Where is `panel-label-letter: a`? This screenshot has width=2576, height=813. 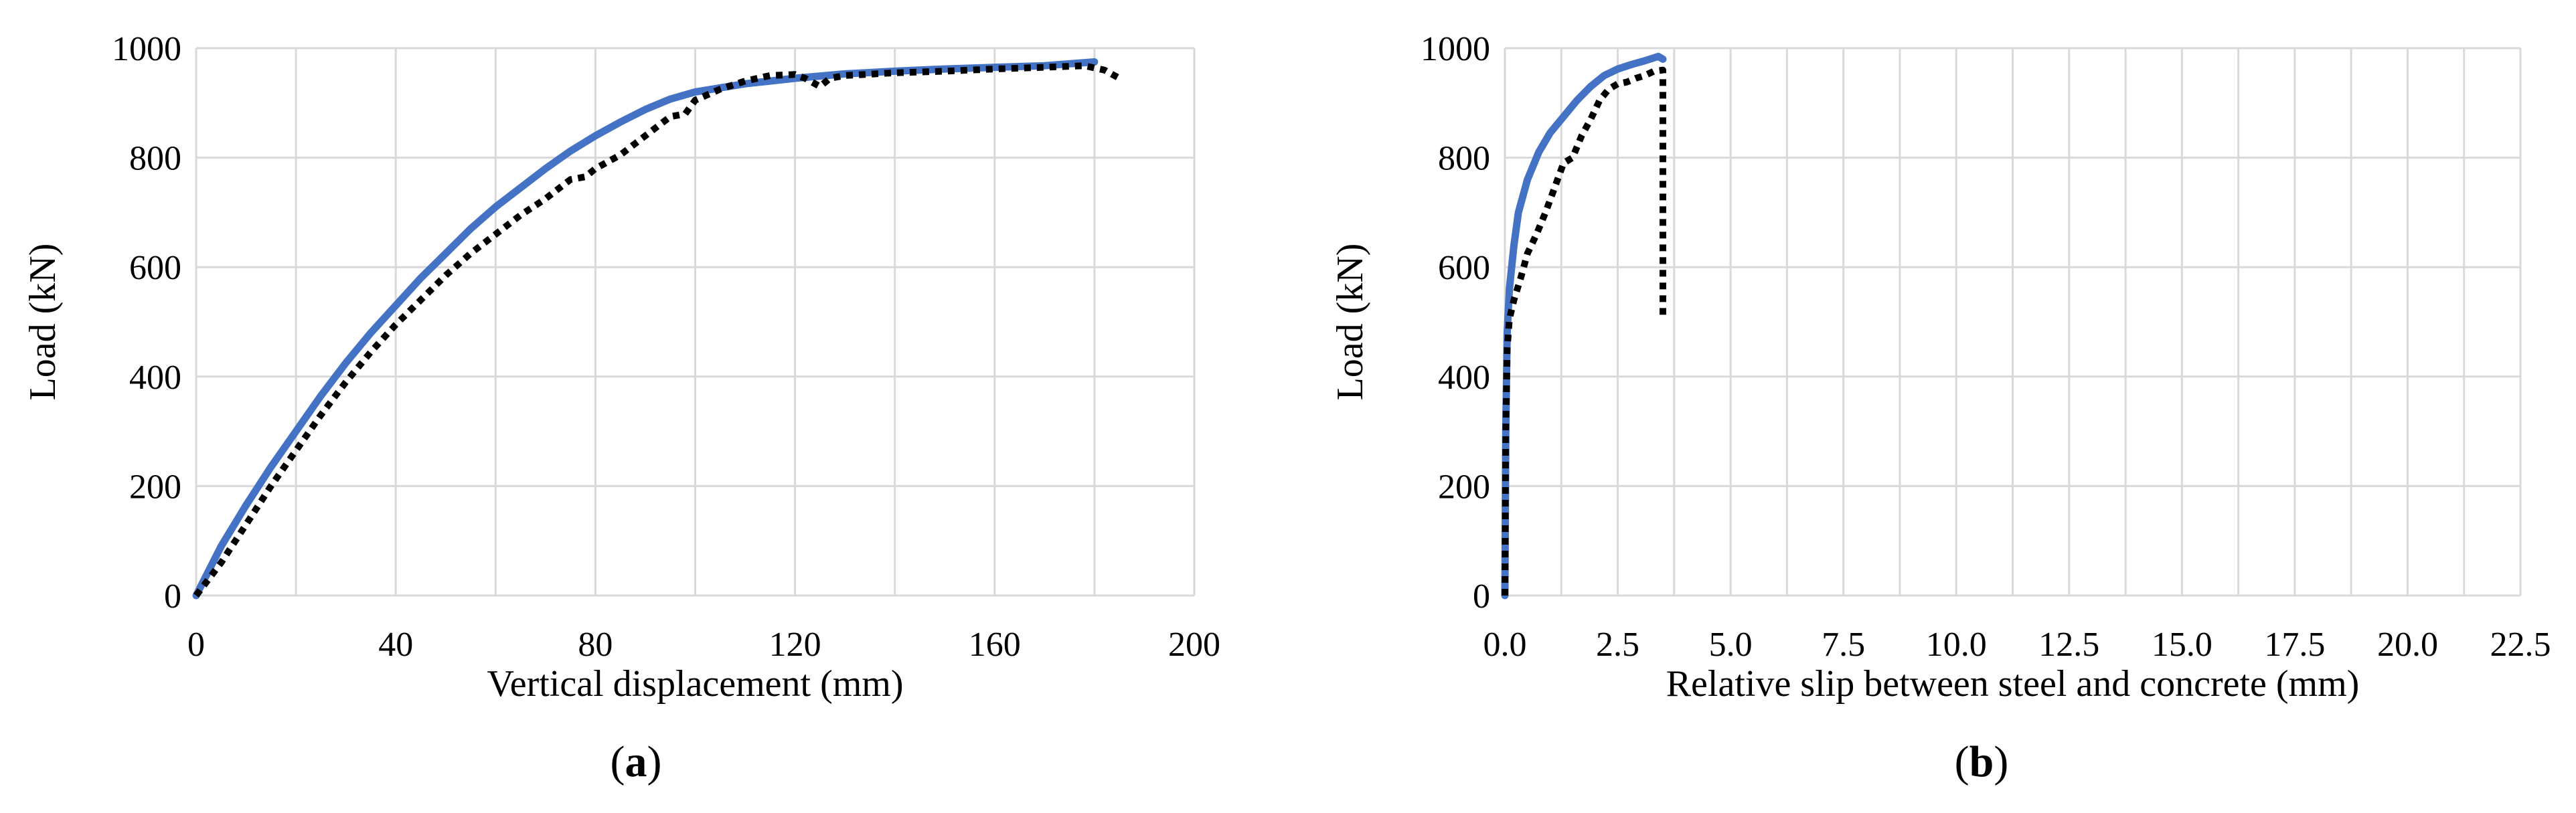
panel-label-letter: a is located at coordinates (636, 761).